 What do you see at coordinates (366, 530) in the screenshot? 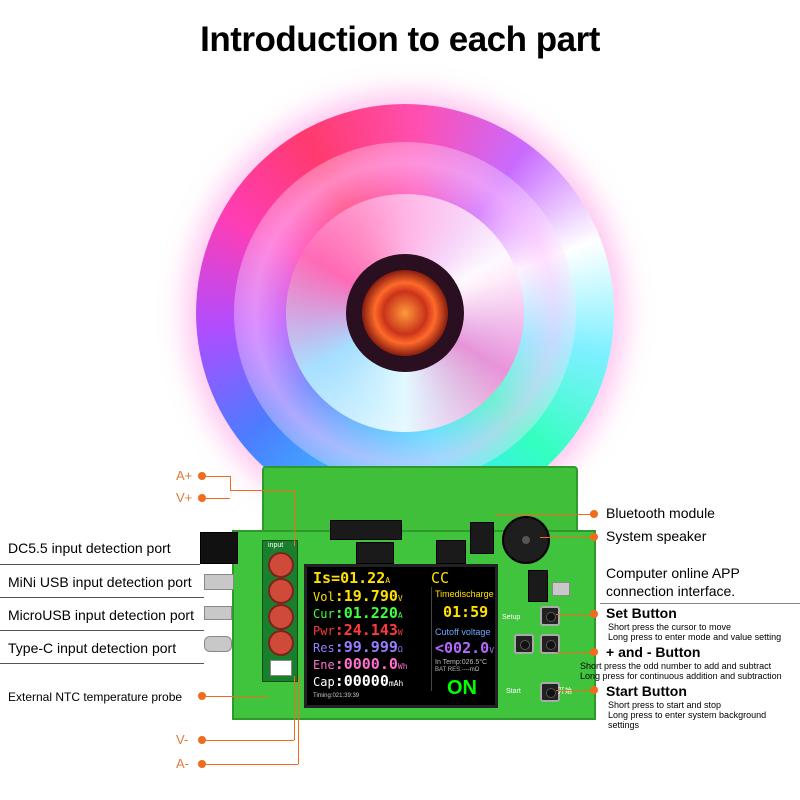
I see `bluetooth-chip` at bounding box center [366, 530].